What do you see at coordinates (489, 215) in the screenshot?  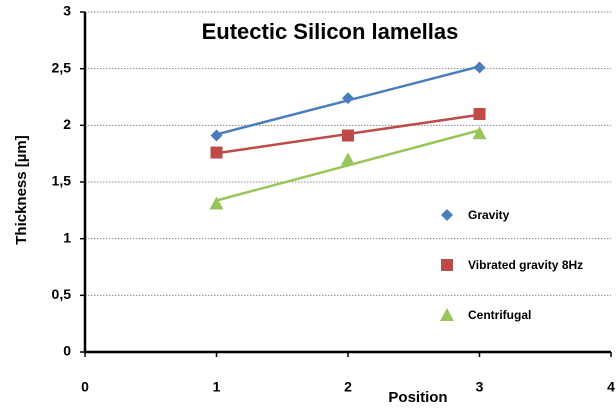 I see `legend-label: Gravity` at bounding box center [489, 215].